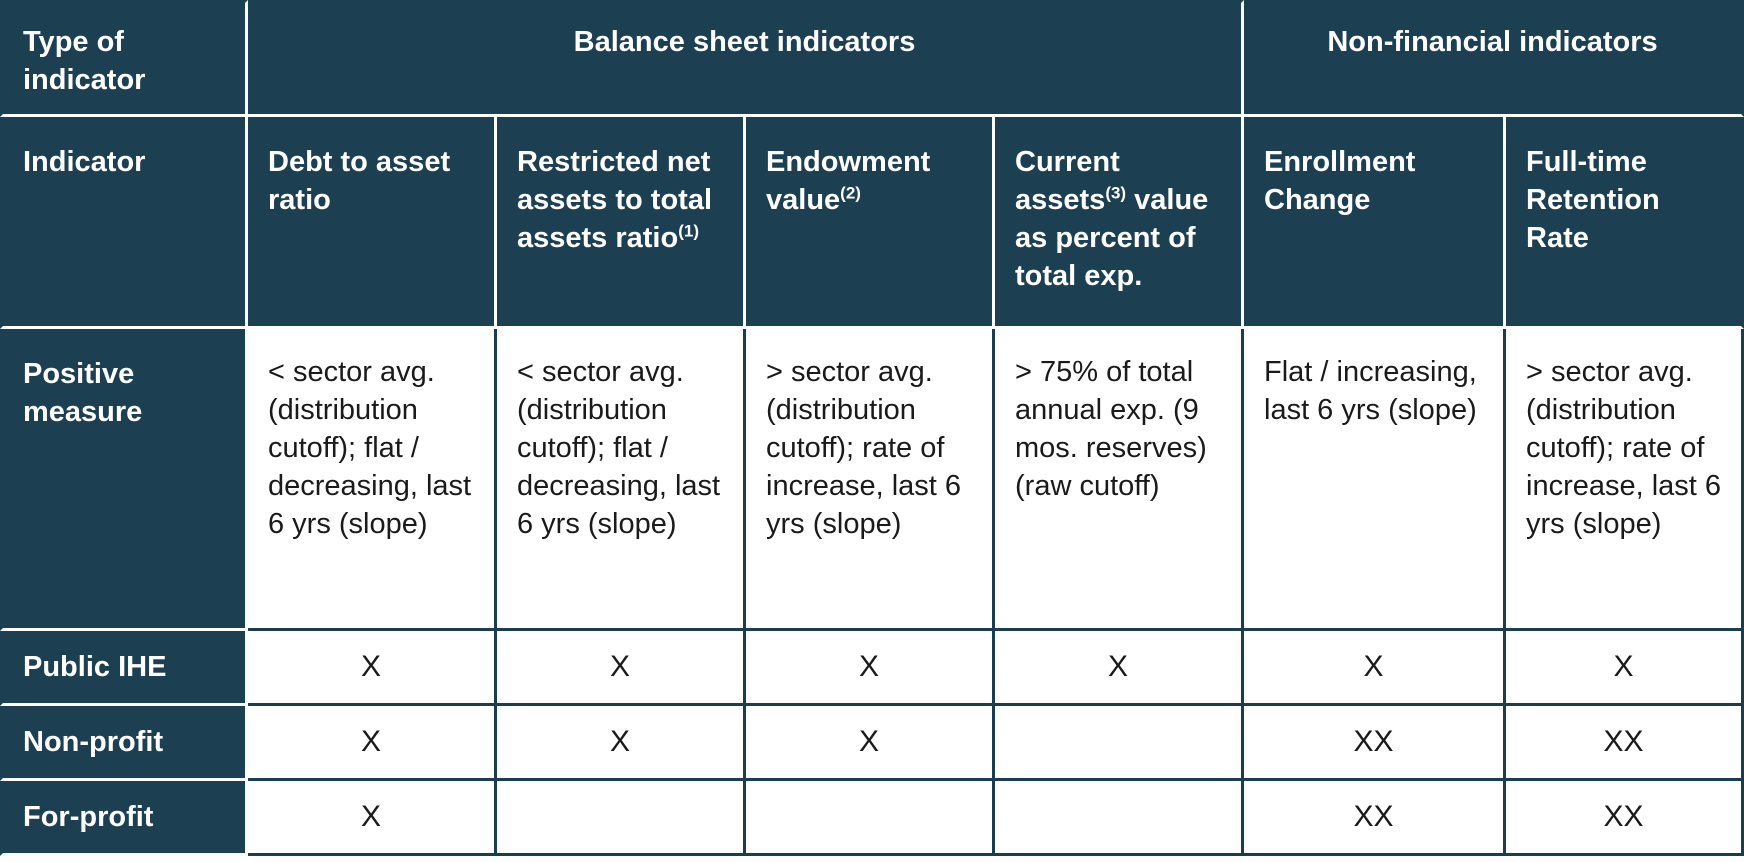 This screenshot has width=1744, height=862. I want to click on retention-rate-label: Full-time Retention Rate, so click(1593, 200).